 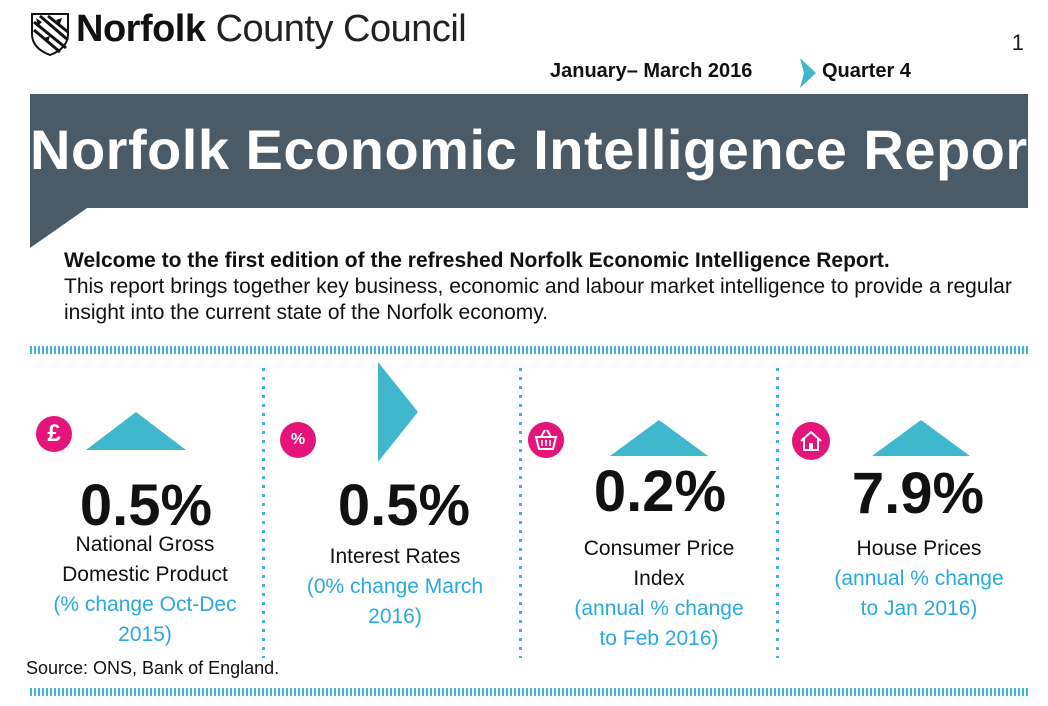 I want to click on indicator-label: House Prices, so click(x=919, y=549).